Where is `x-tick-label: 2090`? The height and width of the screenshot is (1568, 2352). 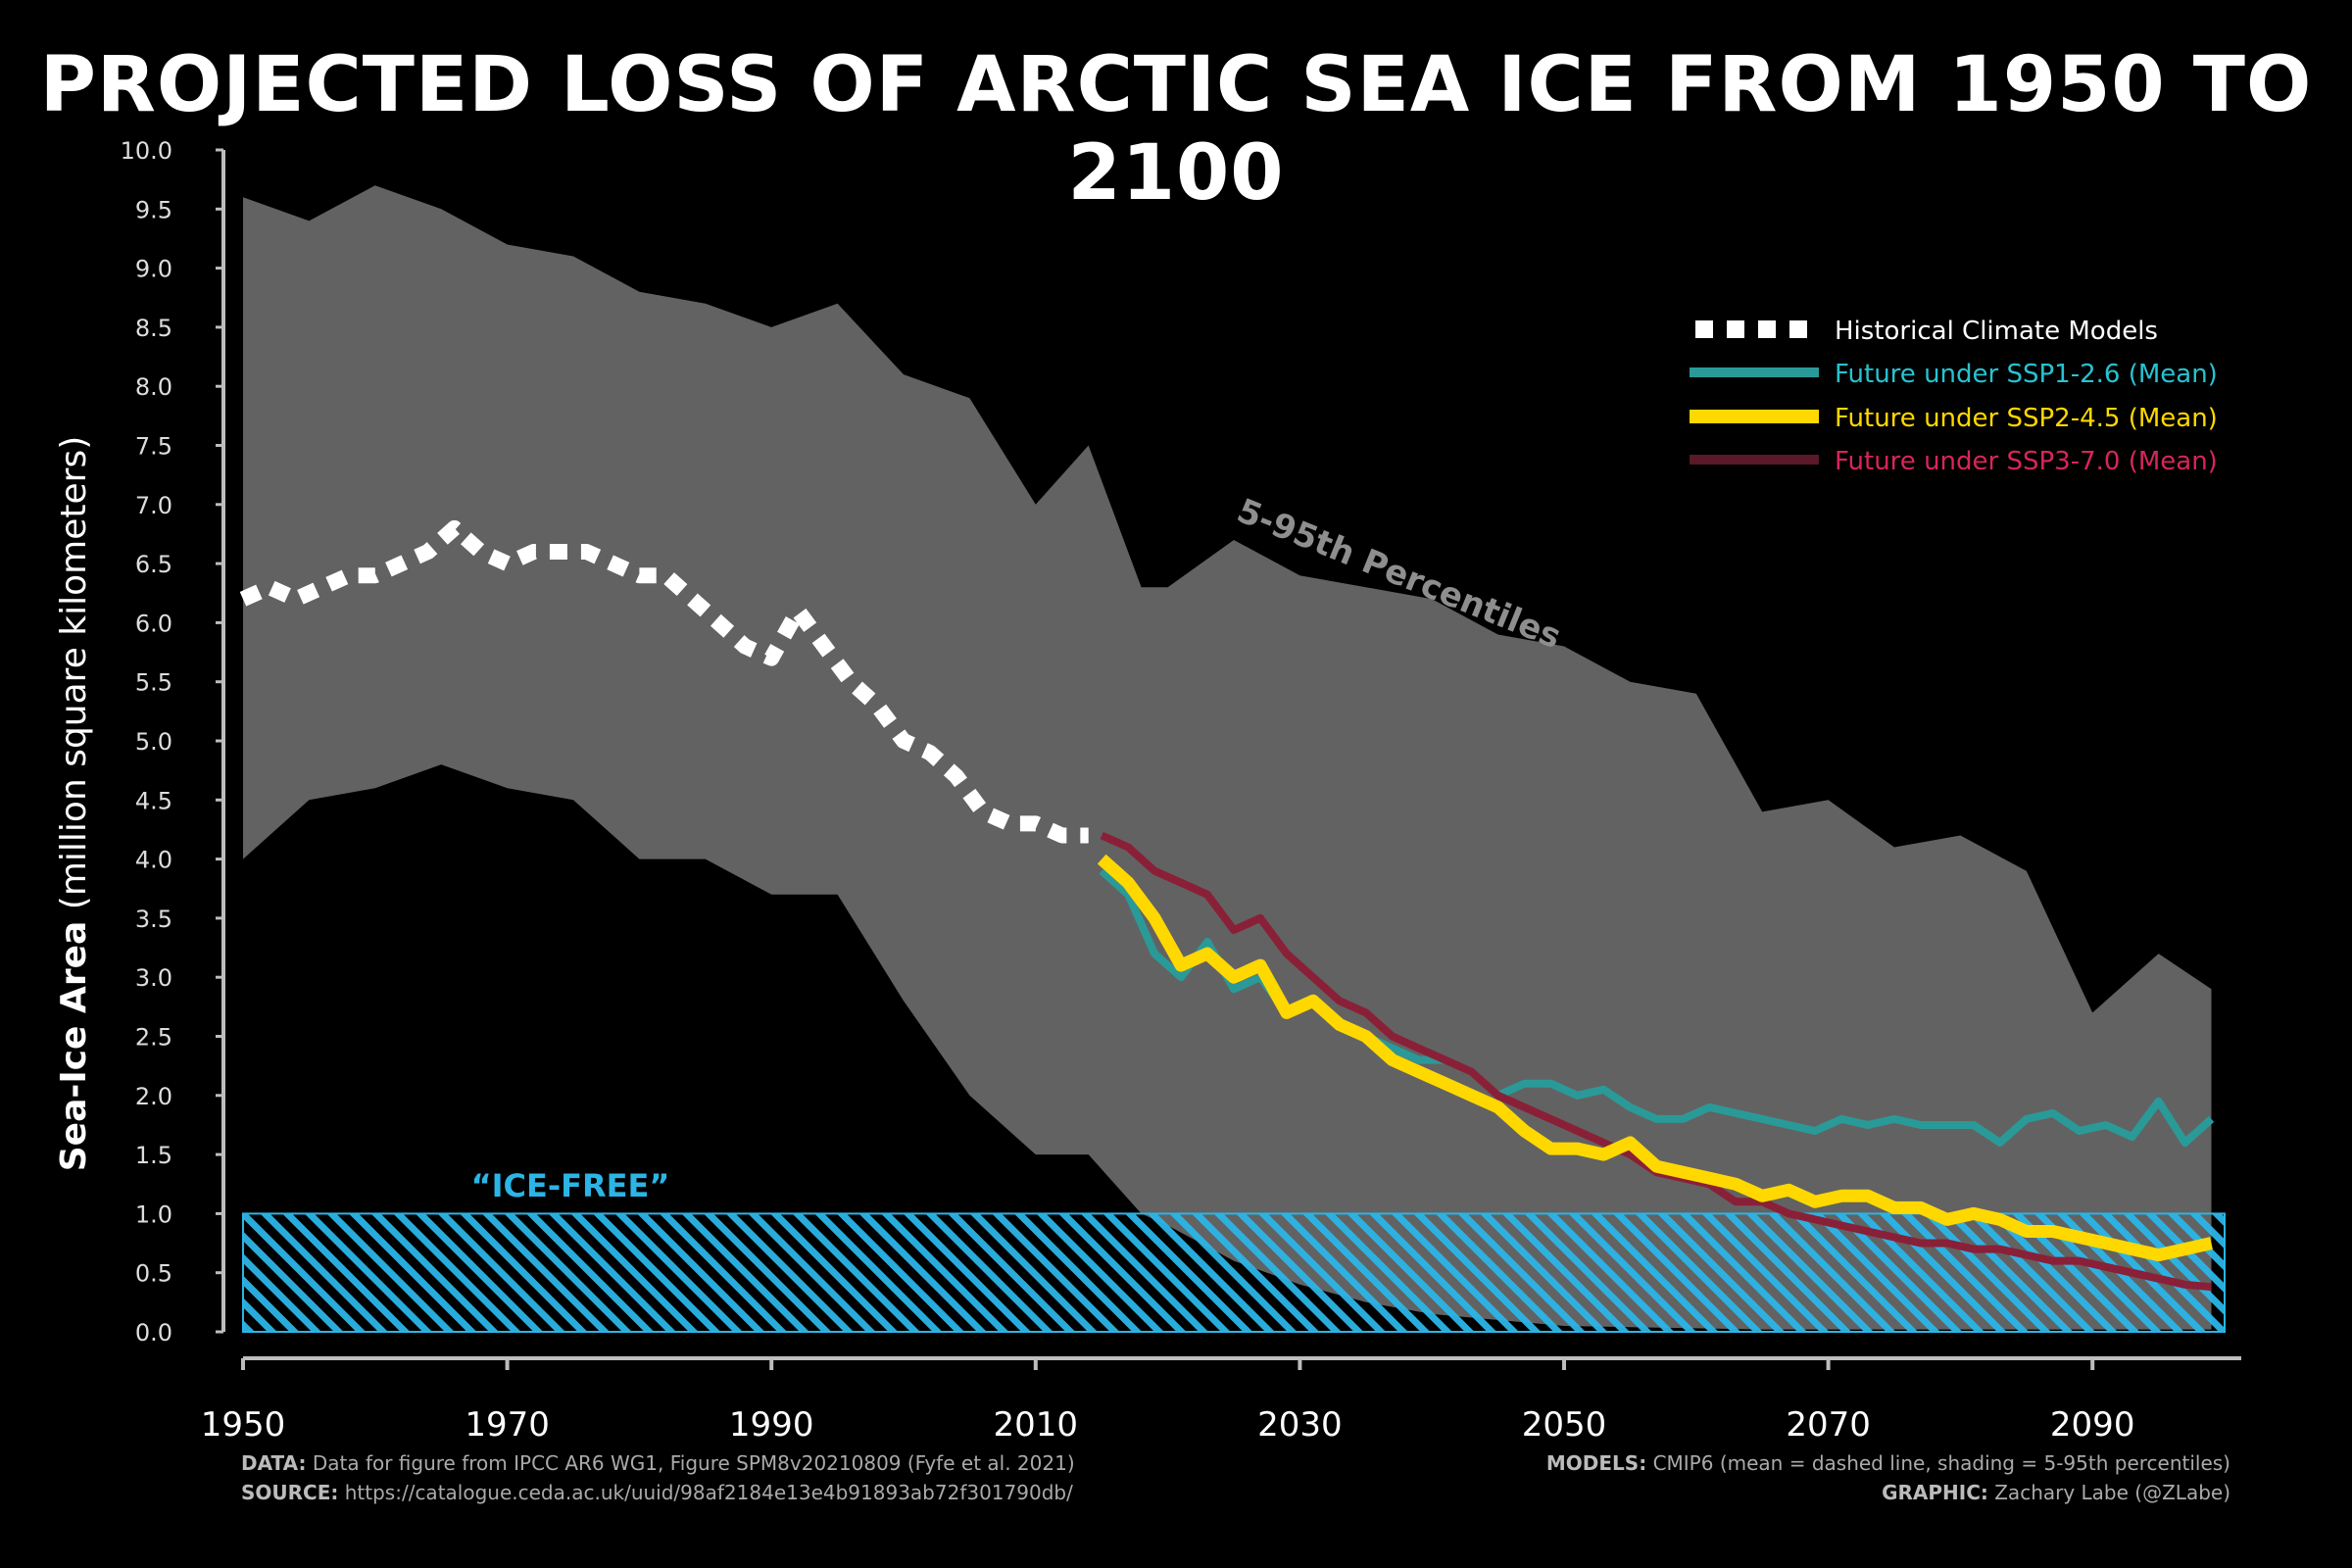 x-tick-label: 2090 is located at coordinates (2092, 1425).